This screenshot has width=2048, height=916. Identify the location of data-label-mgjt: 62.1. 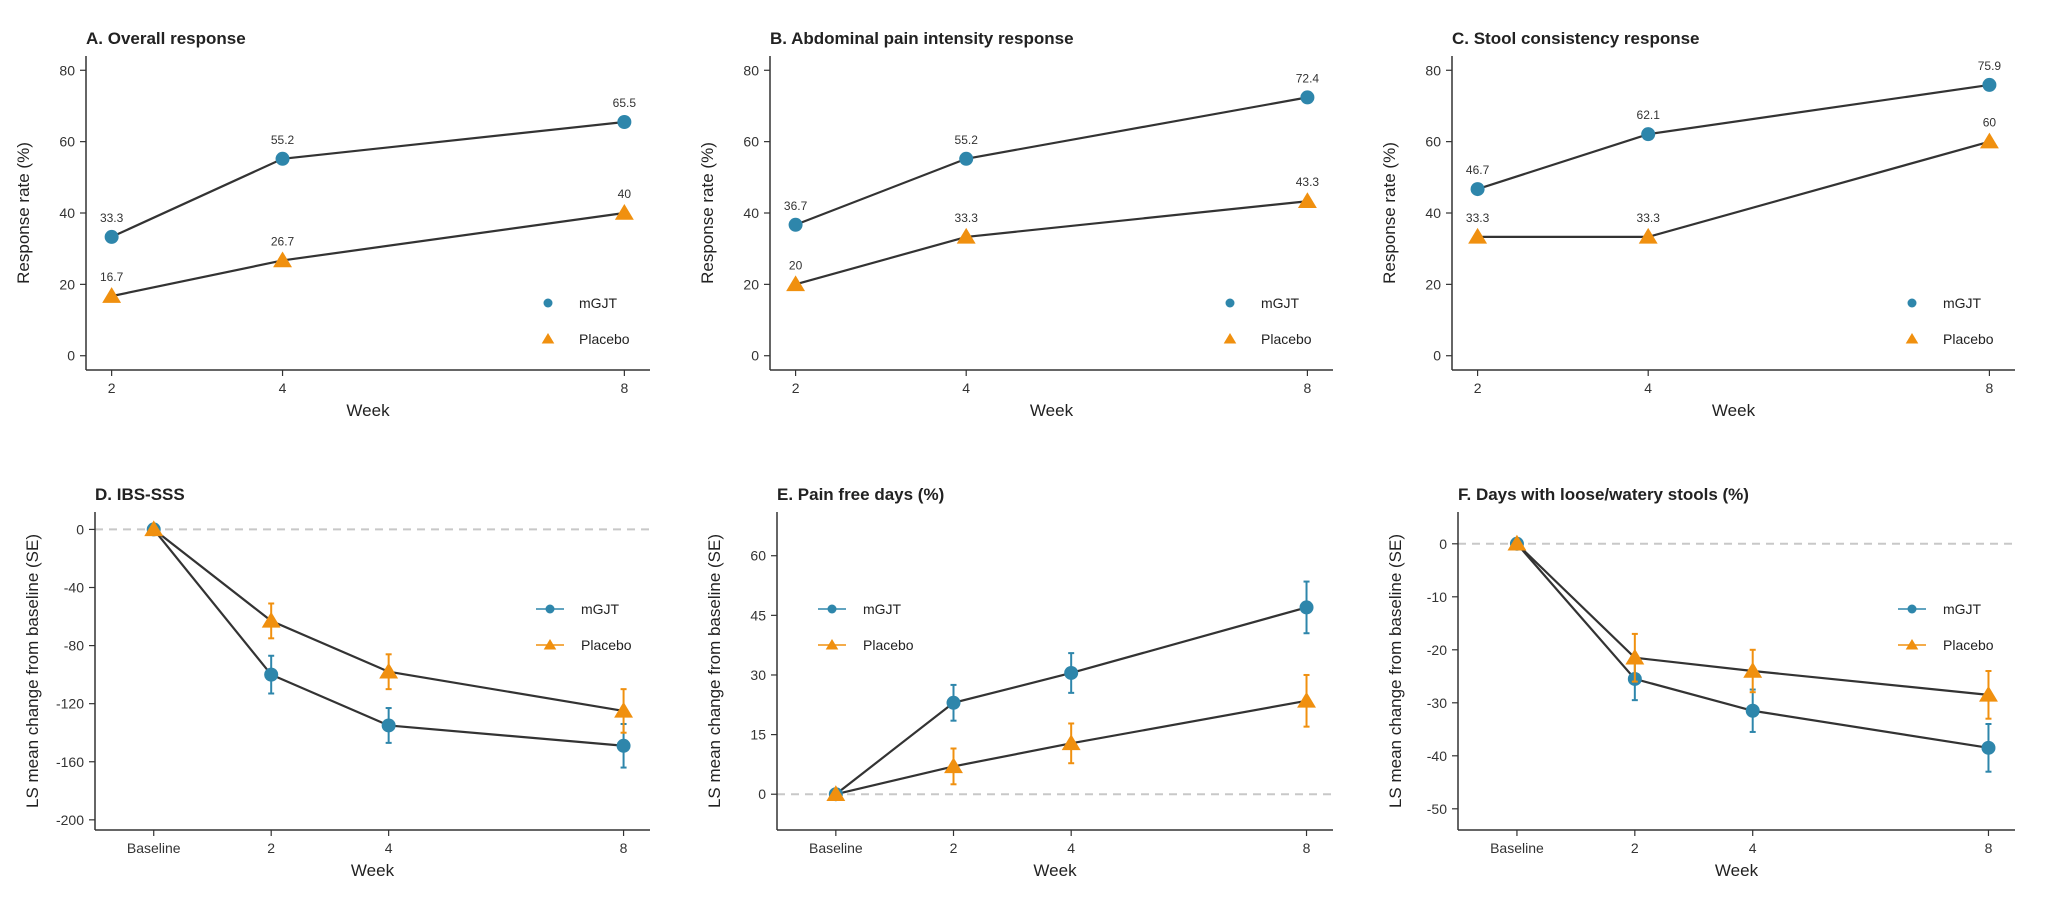
(1649, 115).